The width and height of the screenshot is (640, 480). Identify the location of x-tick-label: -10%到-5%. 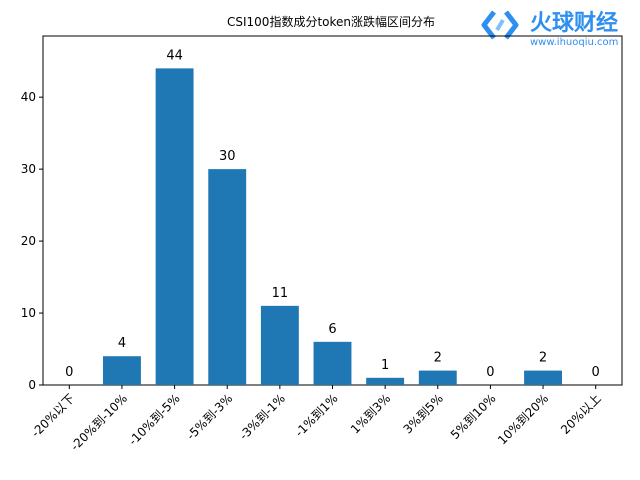
(154, 419).